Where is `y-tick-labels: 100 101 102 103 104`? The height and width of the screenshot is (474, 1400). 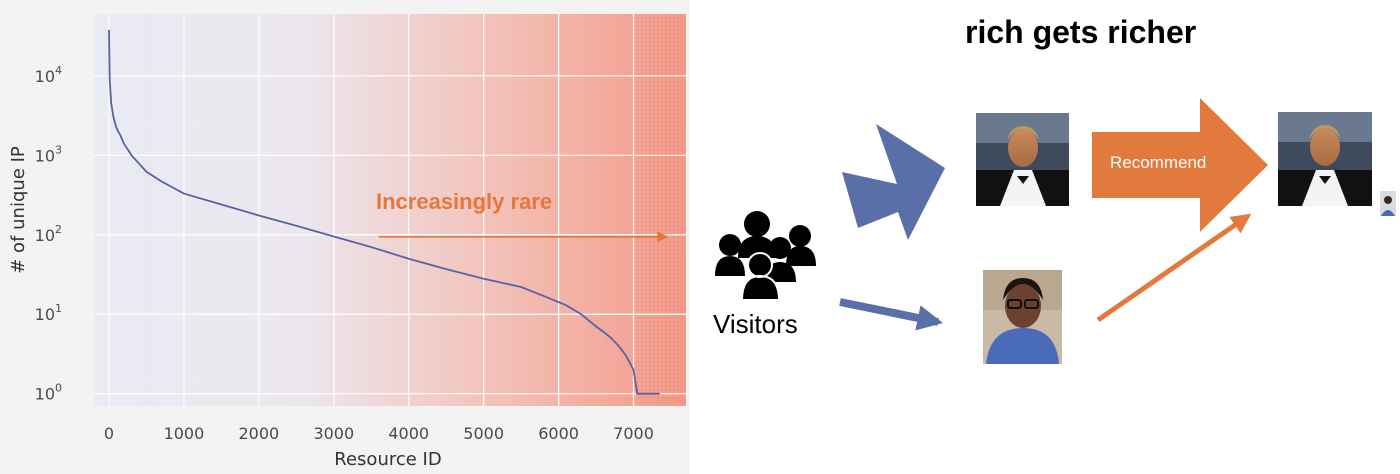
y-tick-labels: 100 101 102 103 104 is located at coordinates (48, 234).